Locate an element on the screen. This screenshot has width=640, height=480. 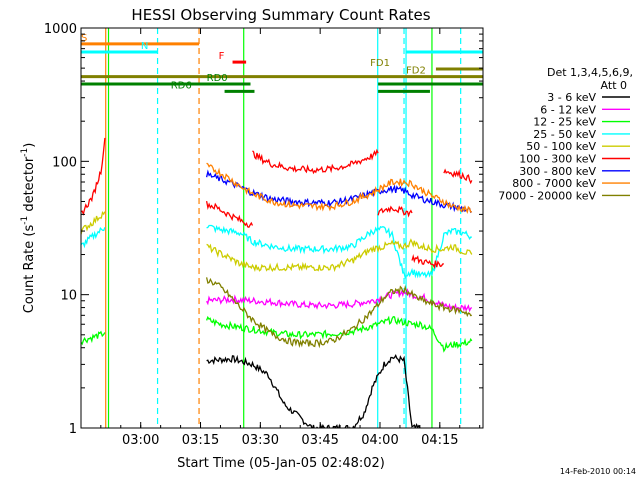
legend-label-4: 50 - 100 keV is located at coordinates (561, 146).